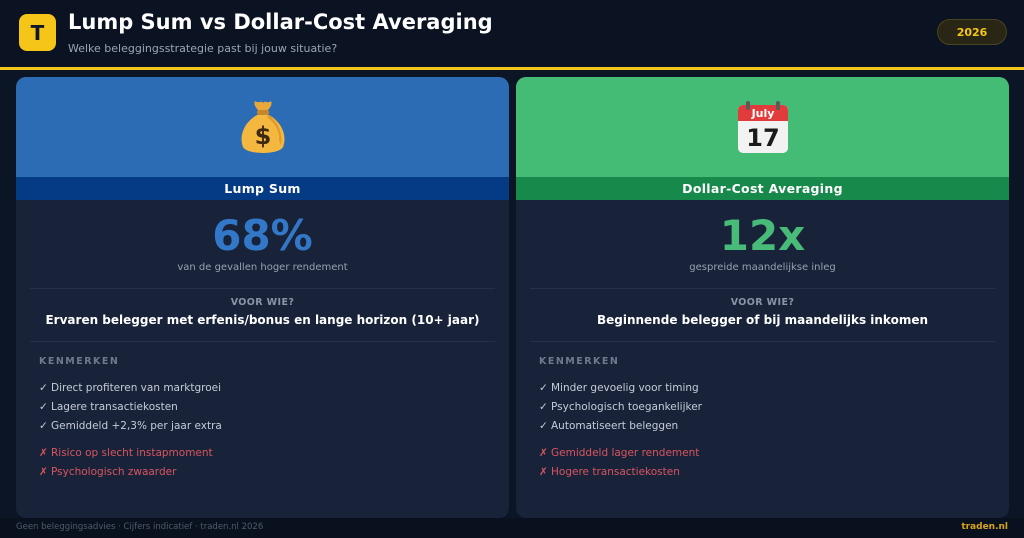 This screenshot has height=538, width=1024. What do you see at coordinates (615, 472) in the screenshot?
I see `con-text: Hogere transactiekosten` at bounding box center [615, 472].